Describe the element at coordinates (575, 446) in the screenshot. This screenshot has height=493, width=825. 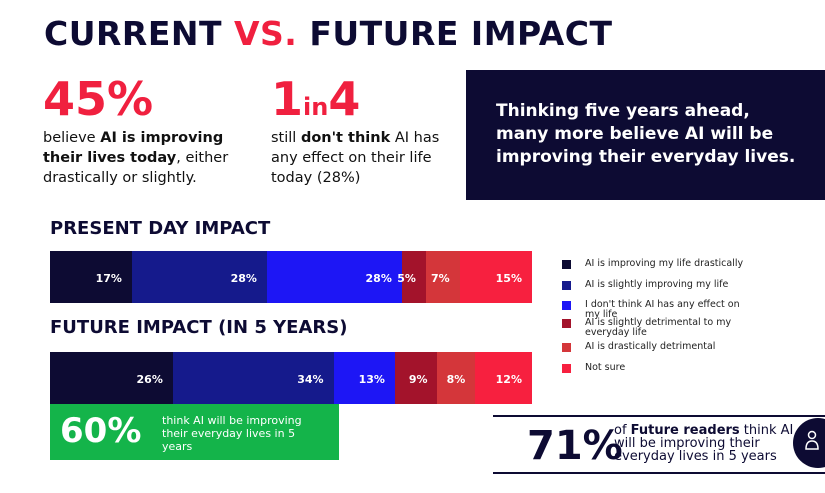
I see `future-readers-value: 71%` at that location.